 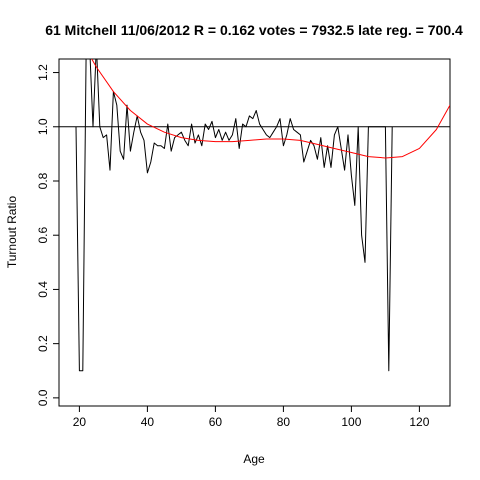 I want to click on y-axis: 0.0 0.2 0.4 0.6 0.8 1.0 1.2, so click(x=47, y=235).